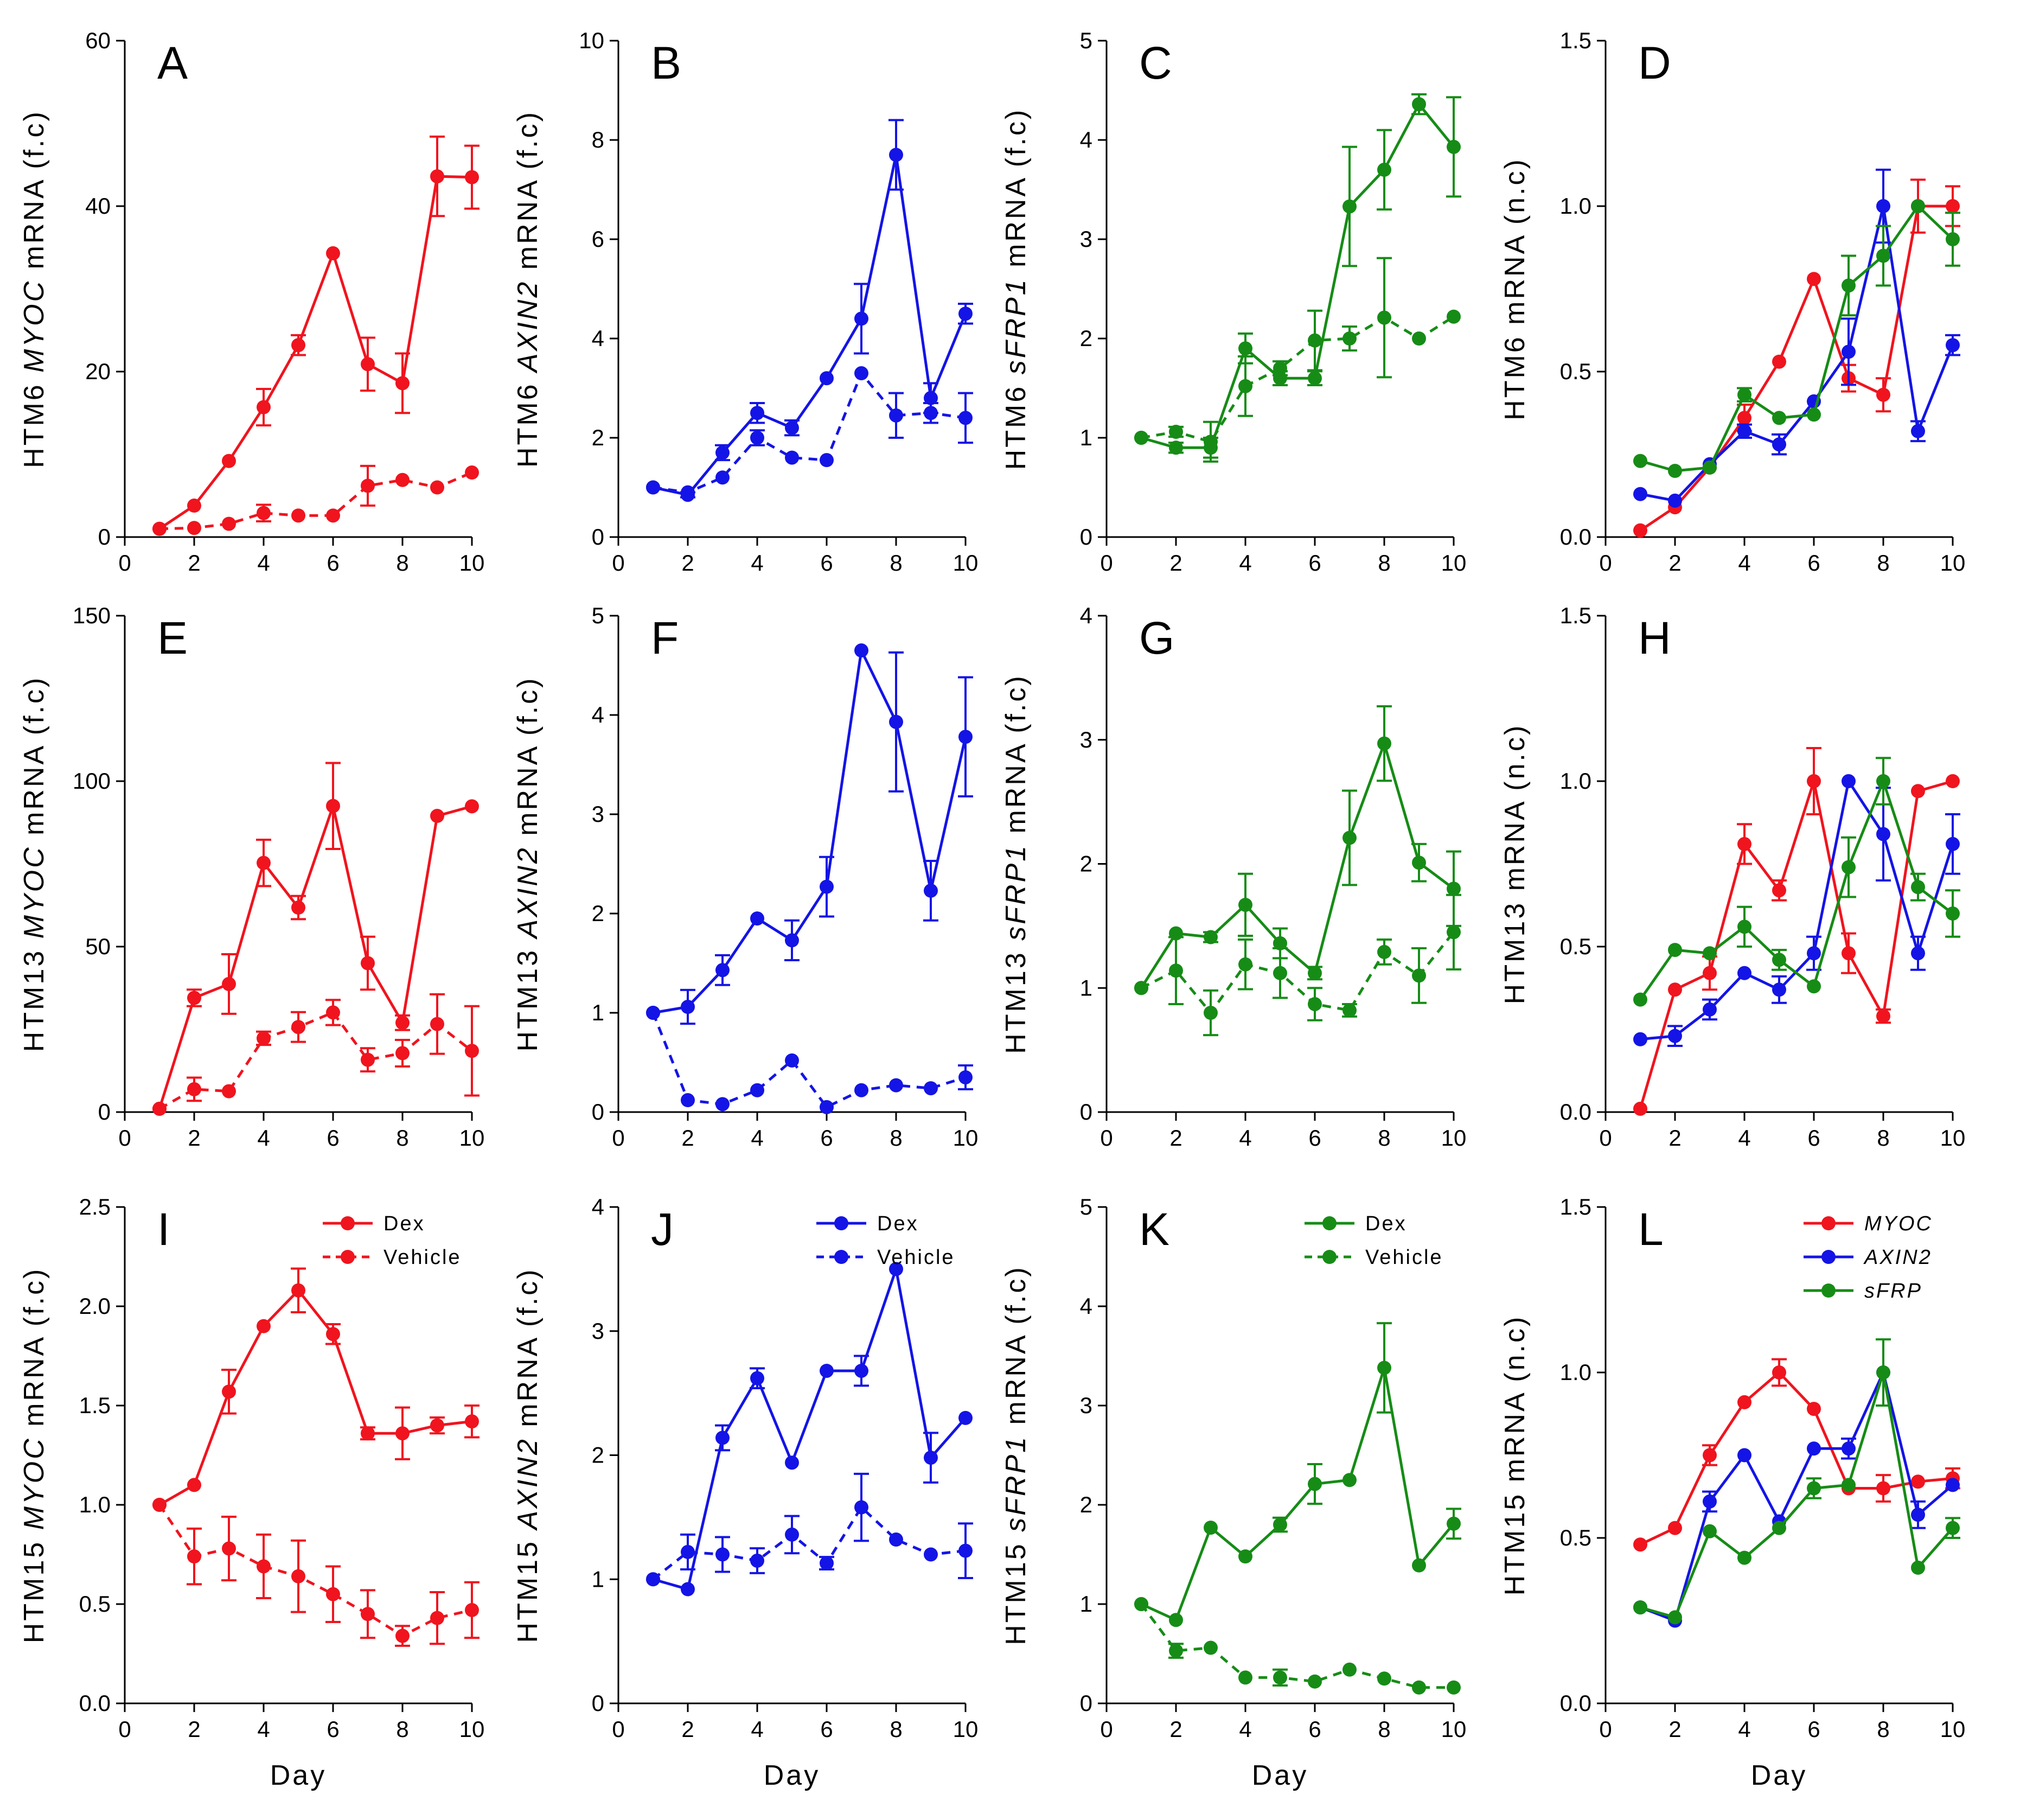 Image resolution: width=2033 pixels, height=1820 pixels. Describe the element at coordinates (1654, 62) in the screenshot. I see `panel-letter: D` at that location.